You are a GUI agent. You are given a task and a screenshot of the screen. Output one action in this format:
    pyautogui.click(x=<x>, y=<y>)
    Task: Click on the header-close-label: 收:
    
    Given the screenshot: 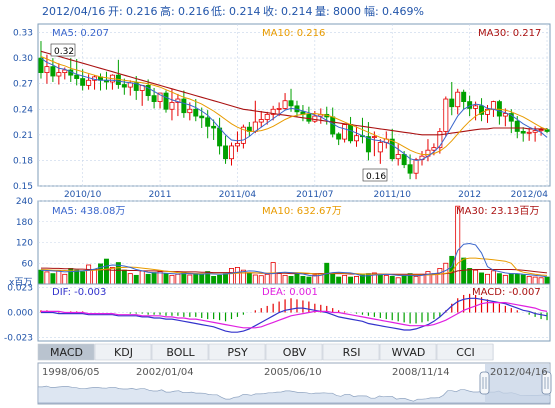 What is the action you would take?
    pyautogui.click(x=270, y=11)
    